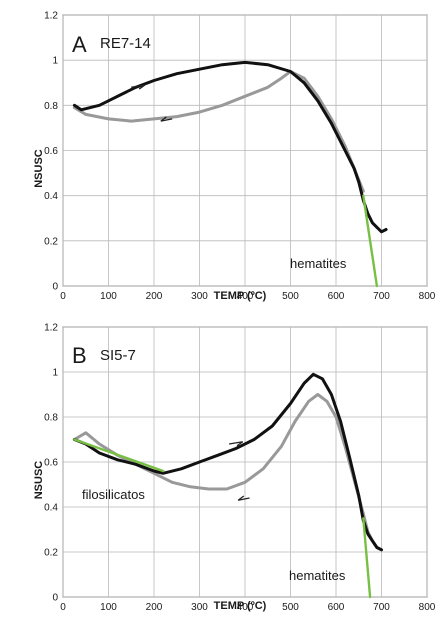 The height and width of the screenshot is (630, 437). Describe the element at coordinates (55, 61) in the screenshot. I see `y-tick-label-a-5: 1` at that location.